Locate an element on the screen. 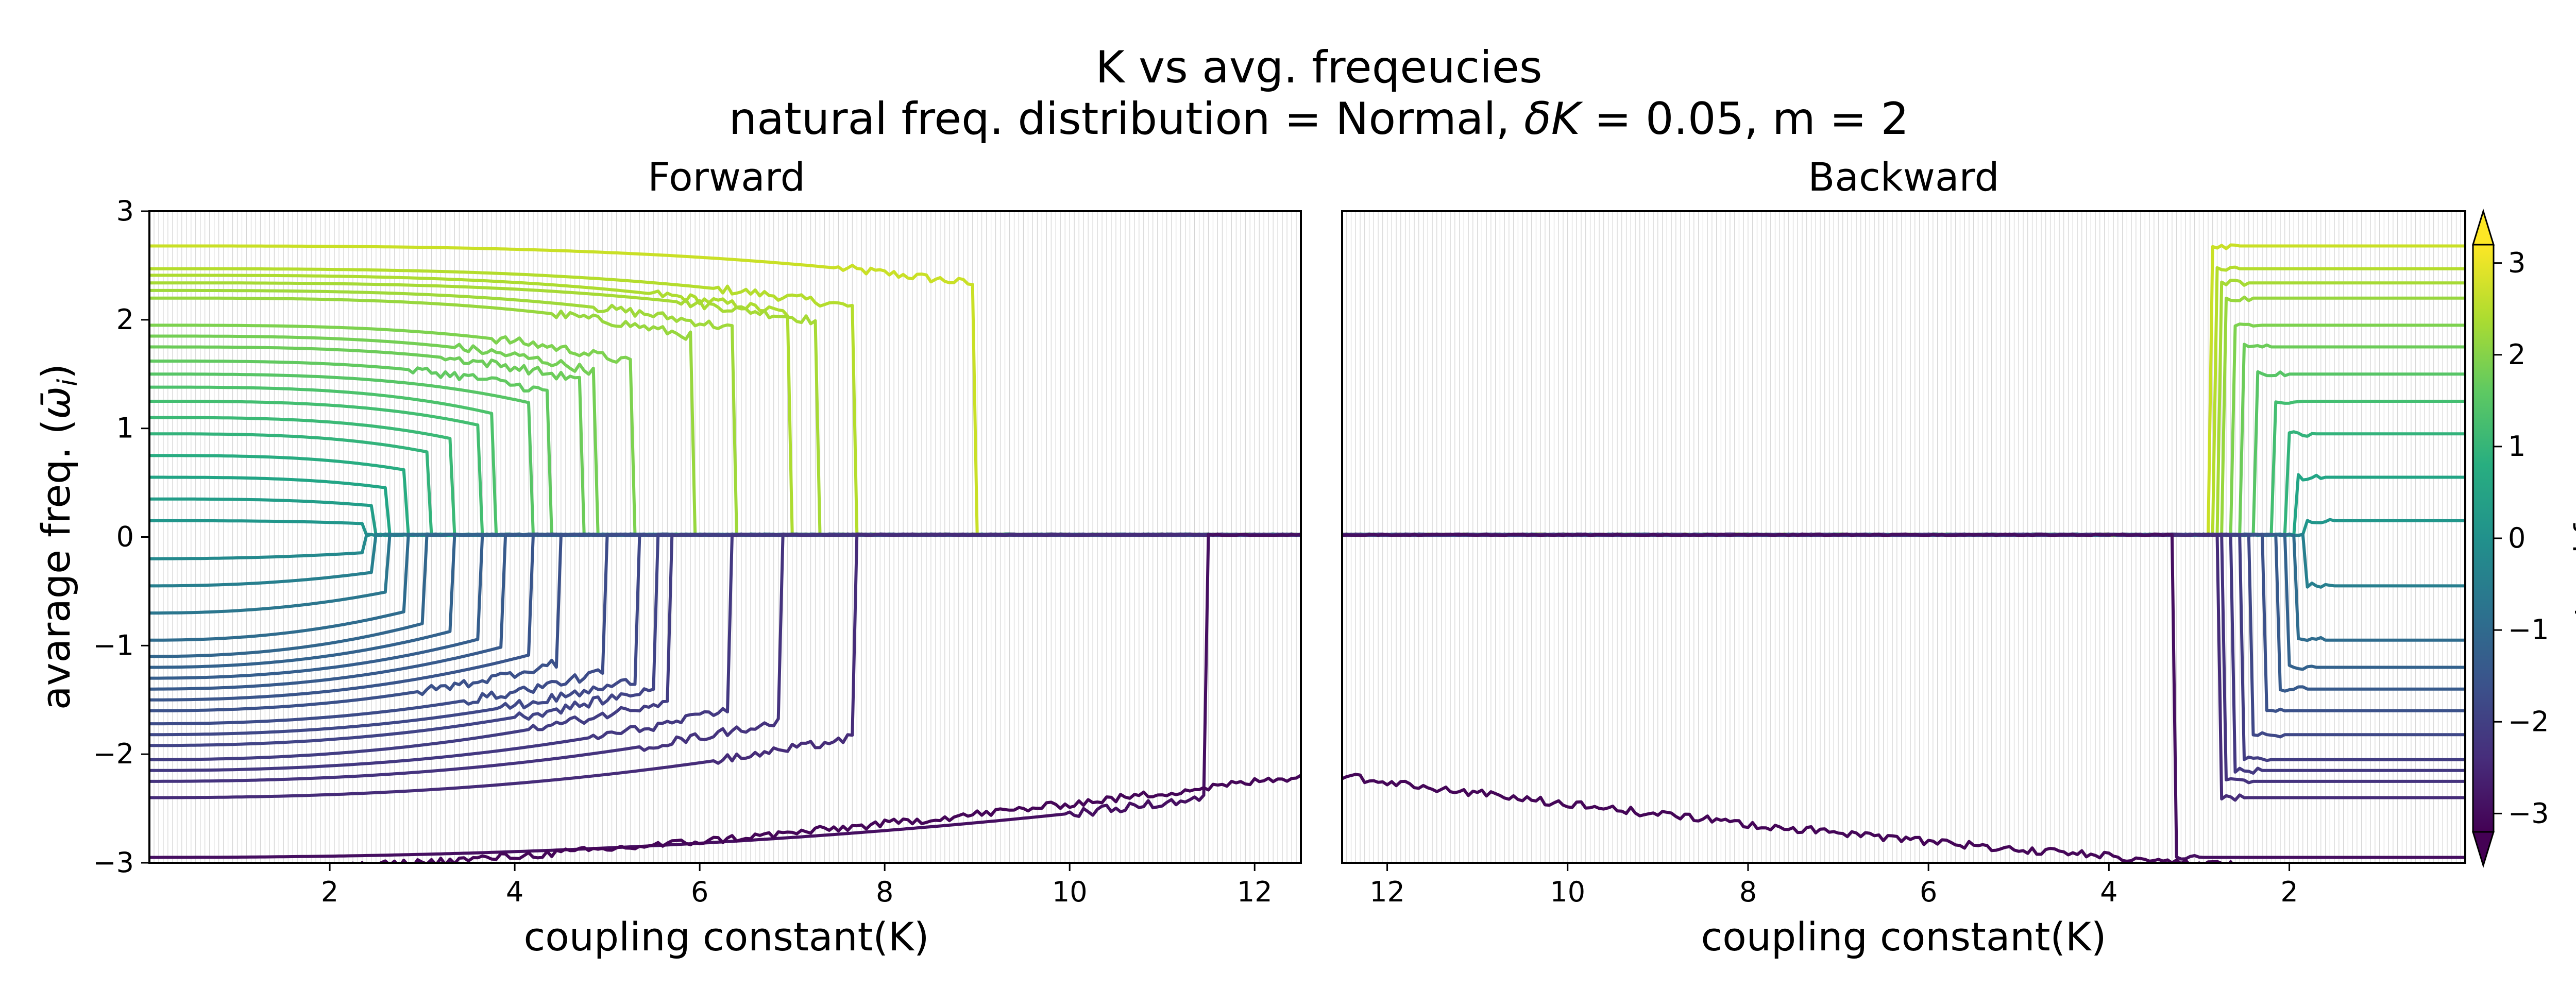 The width and height of the screenshot is (2576, 989). y-tick-label: −2 is located at coordinates (113, 754).